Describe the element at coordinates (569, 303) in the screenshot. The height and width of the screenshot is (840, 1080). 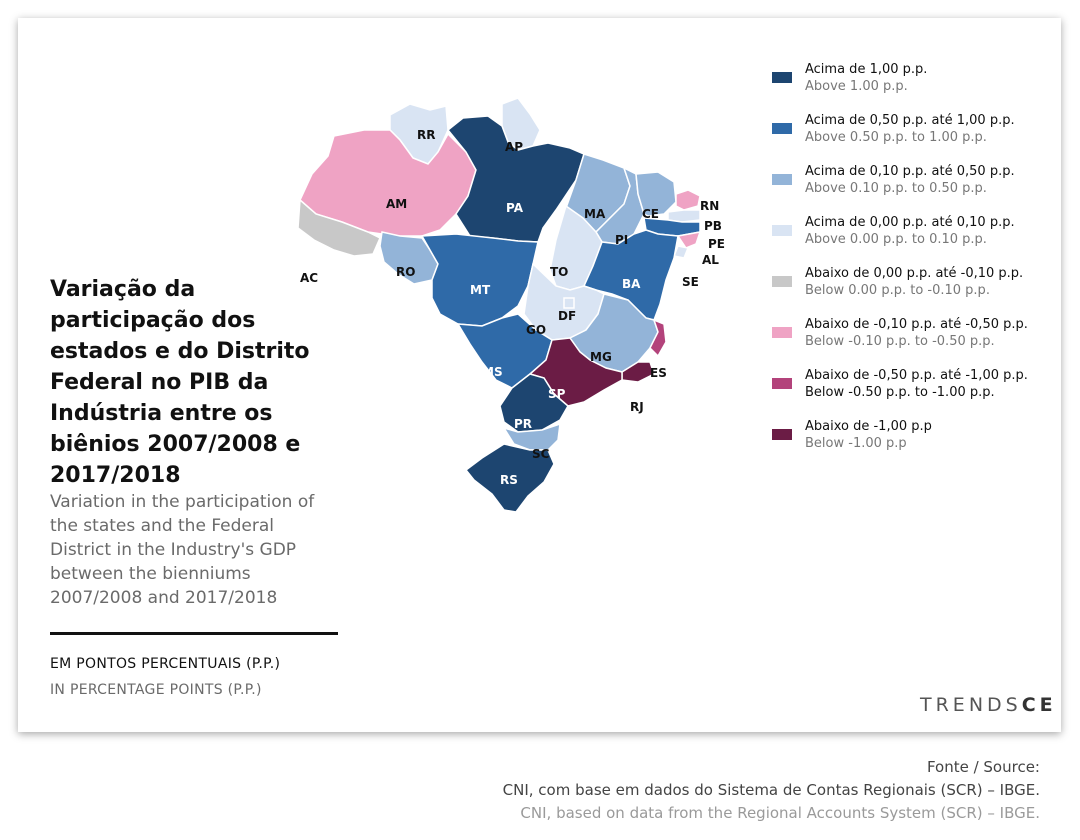
I see `state-DF` at that location.